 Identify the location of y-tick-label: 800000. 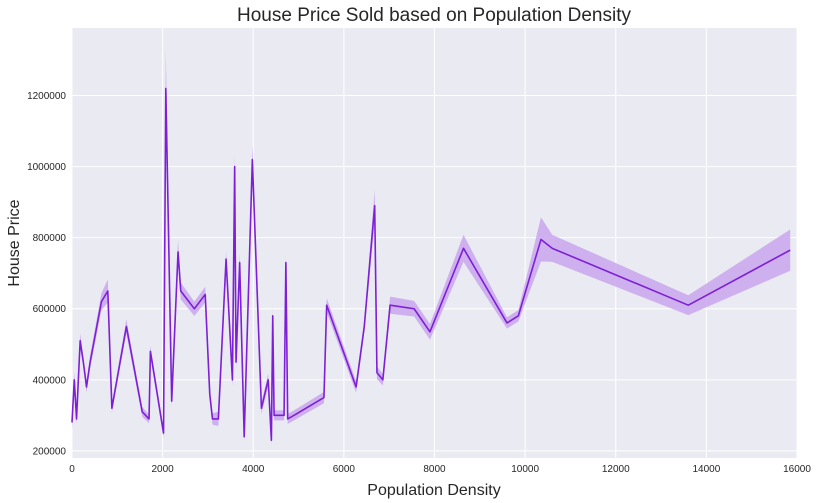
(50, 238).